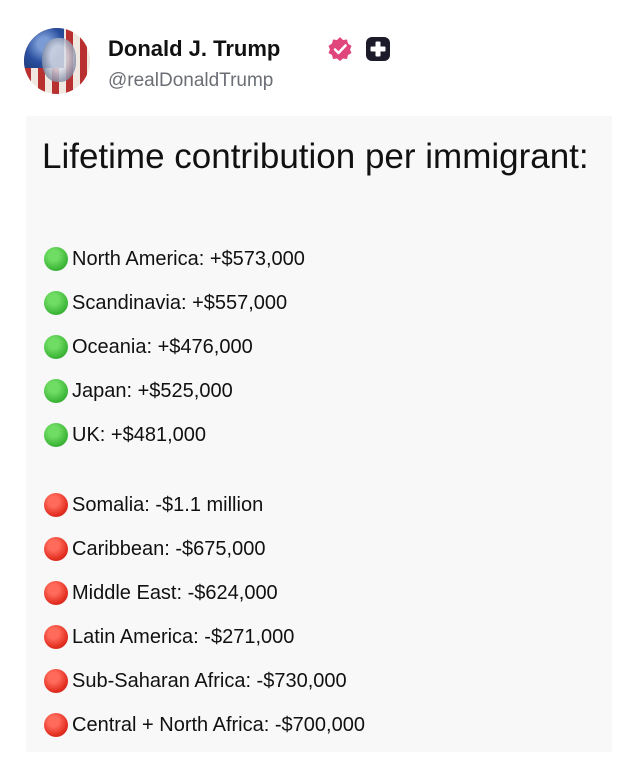 The image size is (640, 767). I want to click on list-item-text: Somalia: -$1.1 million, so click(168, 504).